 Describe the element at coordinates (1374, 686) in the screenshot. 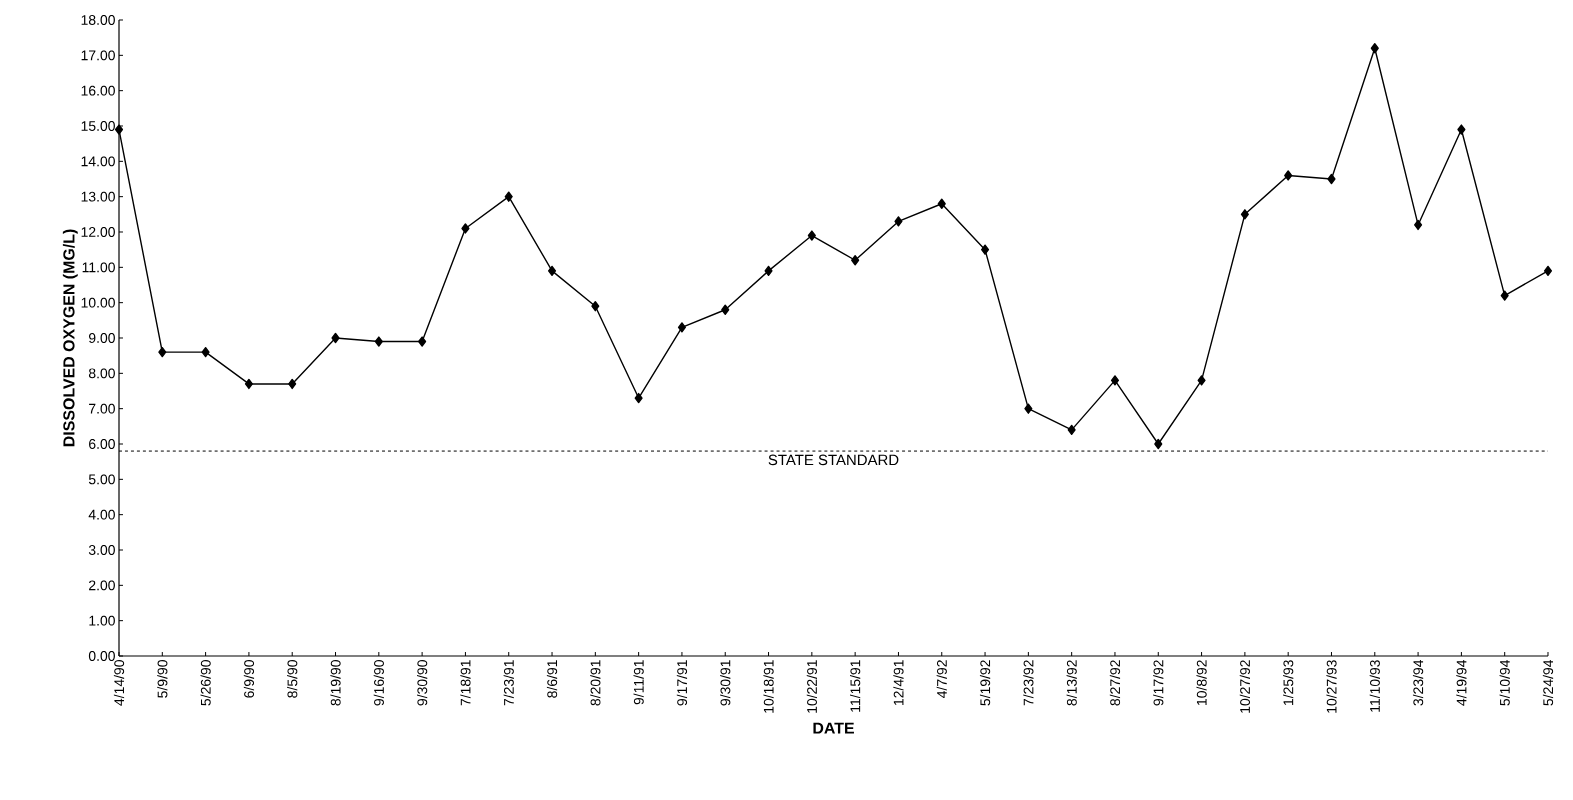

I see `x-tick-label: 11/10/93` at that location.